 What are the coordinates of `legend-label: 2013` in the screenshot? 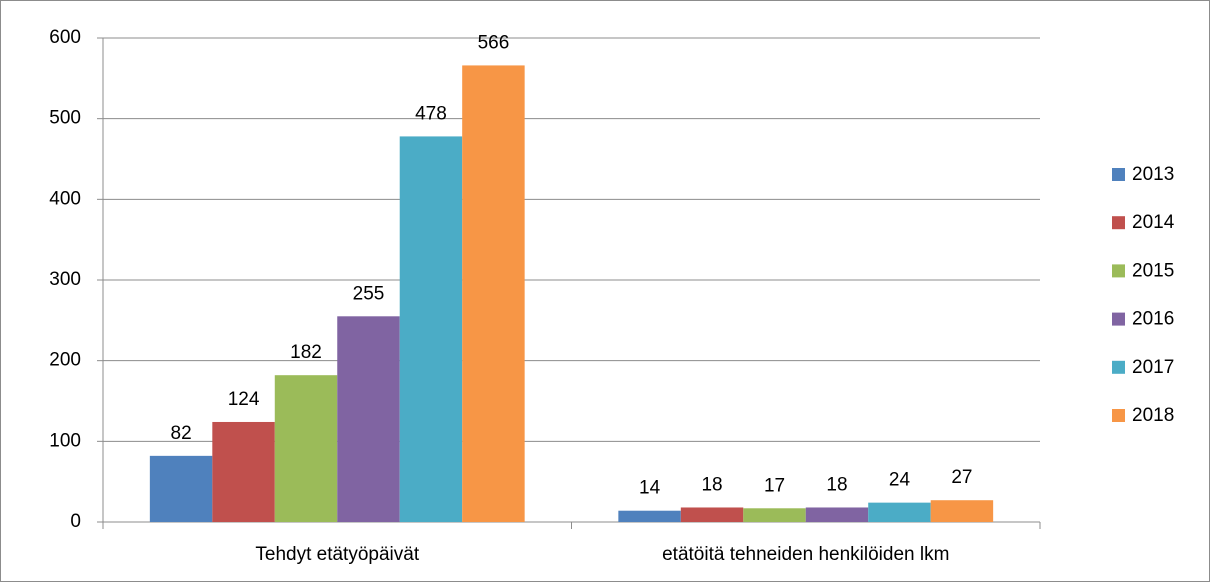 It's located at (1153, 174).